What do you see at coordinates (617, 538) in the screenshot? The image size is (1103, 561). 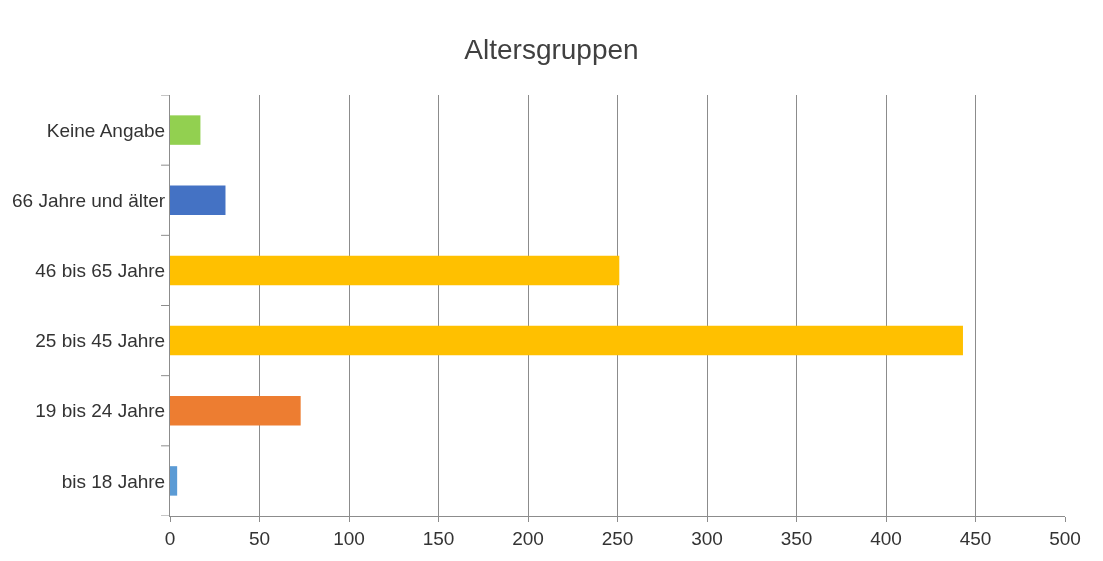 I see `x-tick-label: 250` at bounding box center [617, 538].